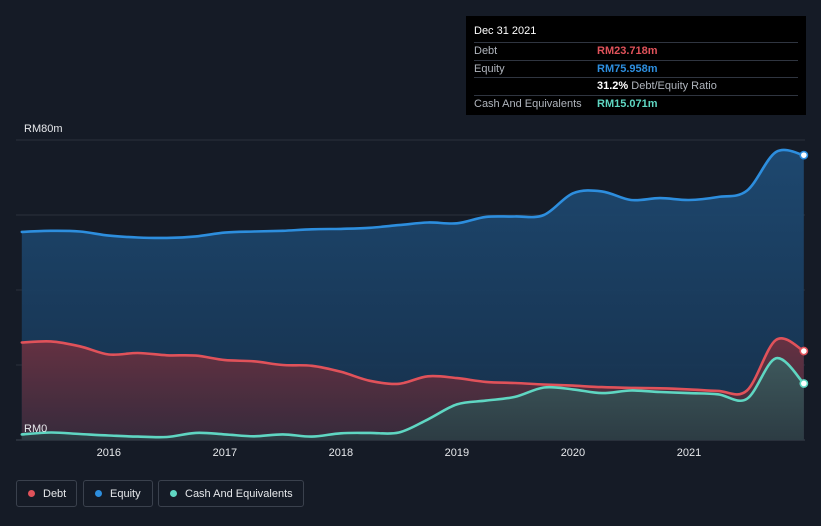  What do you see at coordinates (98, 493) in the screenshot?
I see `equity-legend-dot-icon` at bounding box center [98, 493].